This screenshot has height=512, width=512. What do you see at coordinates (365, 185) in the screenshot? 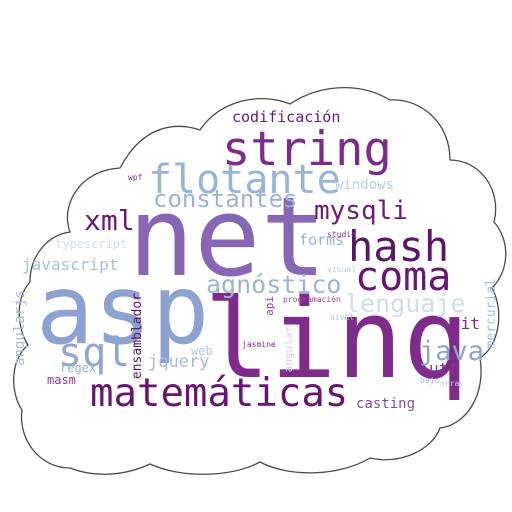
I see `word-windows: windows` at bounding box center [365, 185].